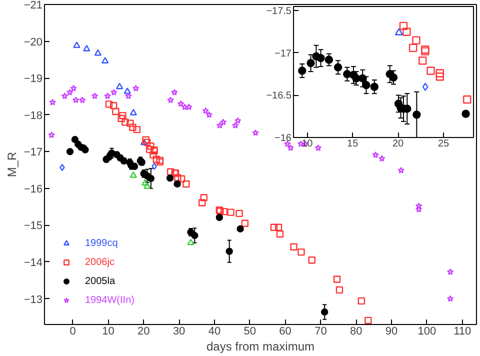  I want to click on y-tick-label: −13, so click(33, 300).